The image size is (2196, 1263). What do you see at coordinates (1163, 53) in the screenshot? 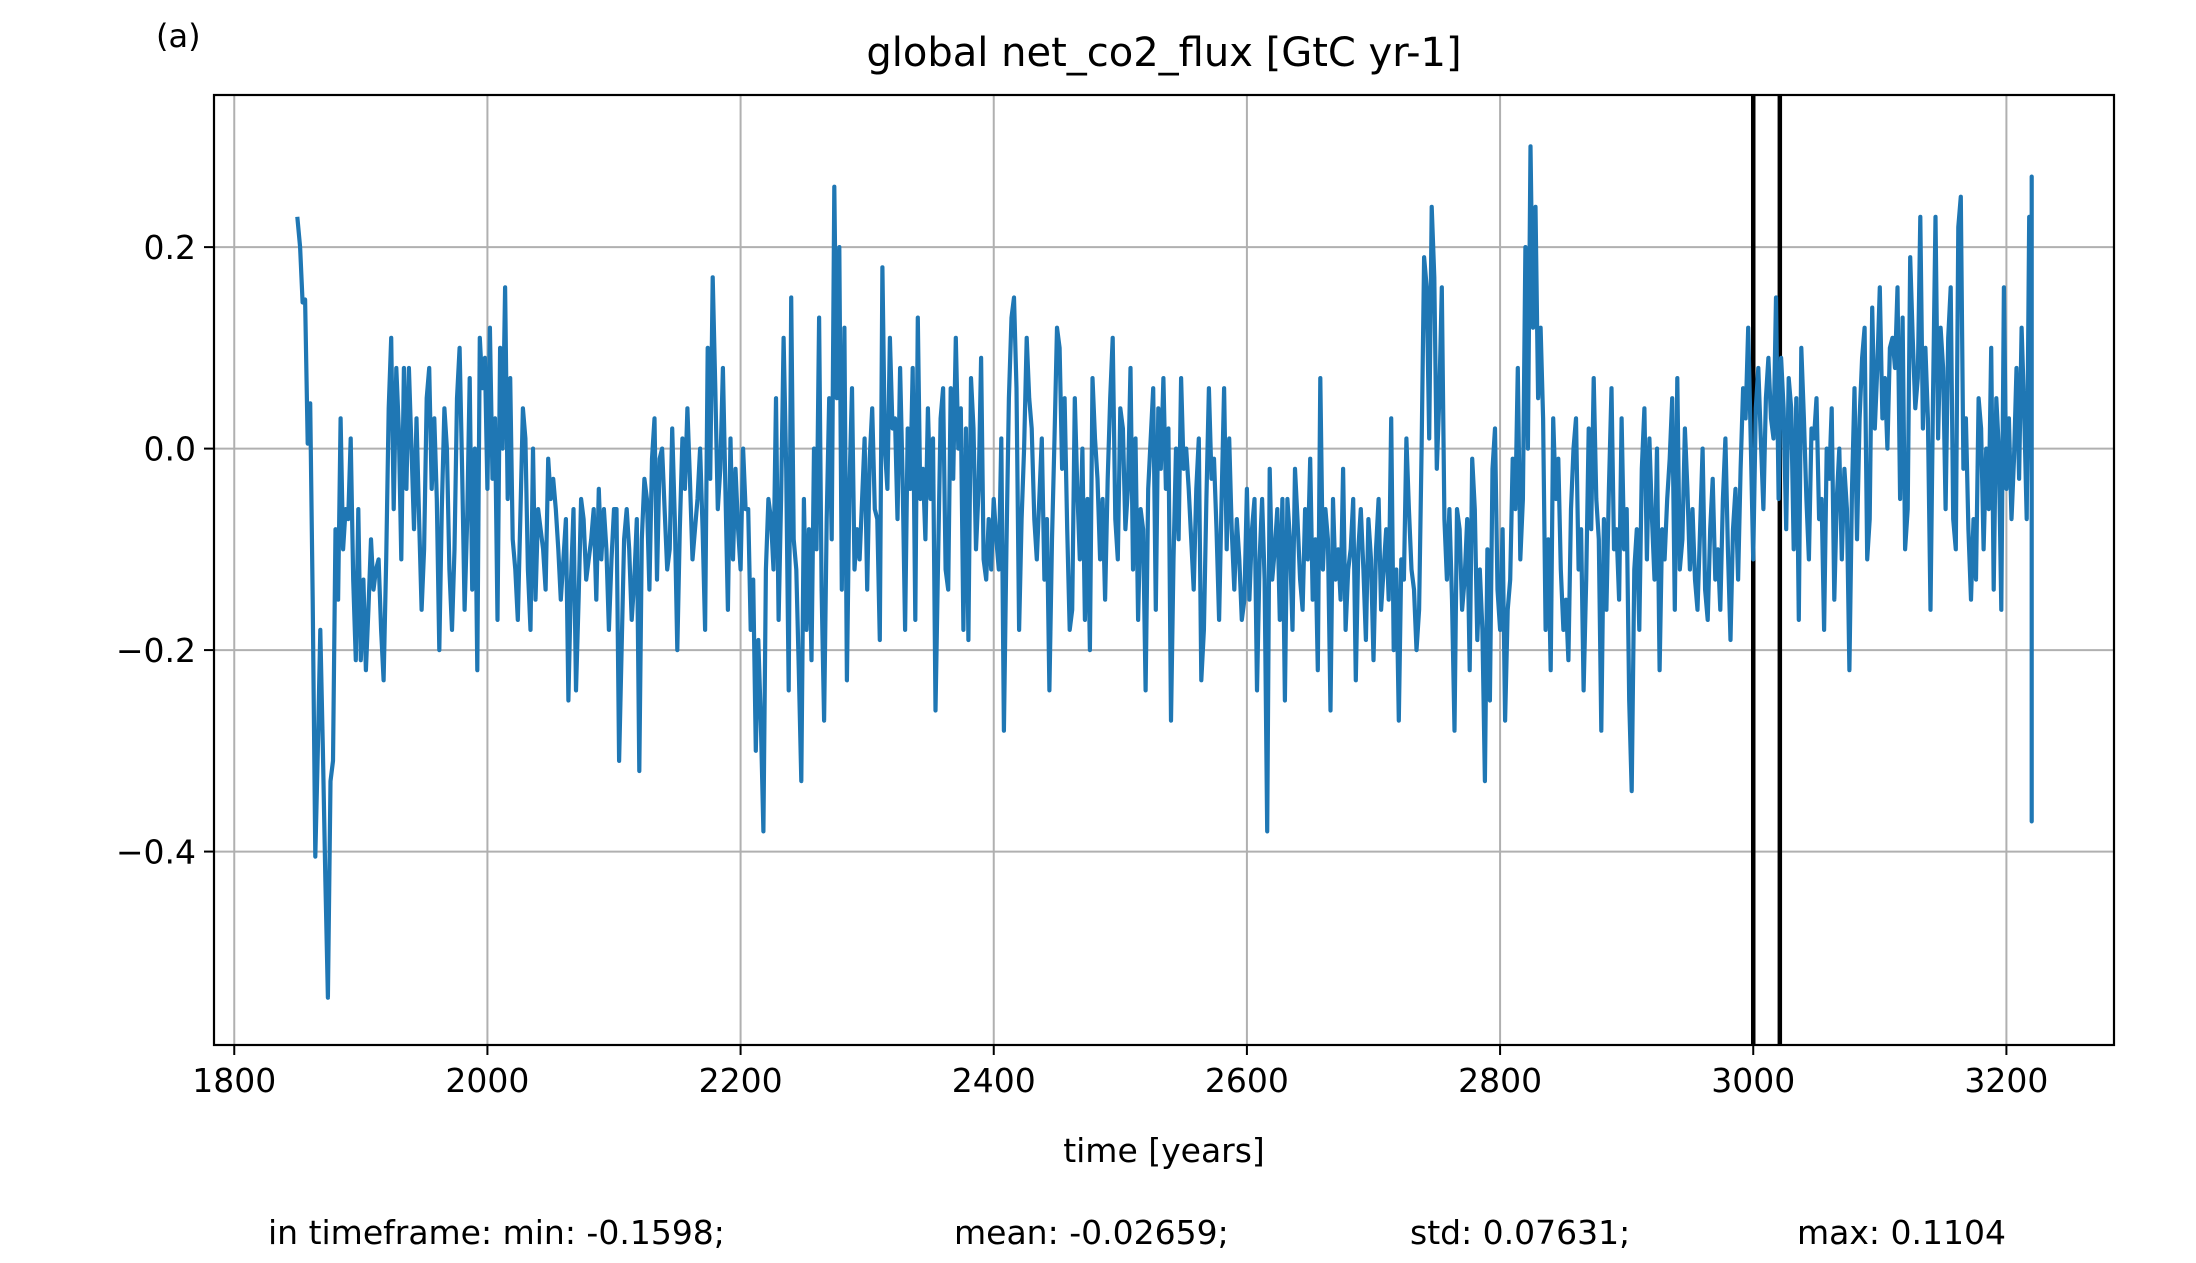
I see `chart-title: global net_co2_flux [GtC yr-1]` at bounding box center [1163, 53].